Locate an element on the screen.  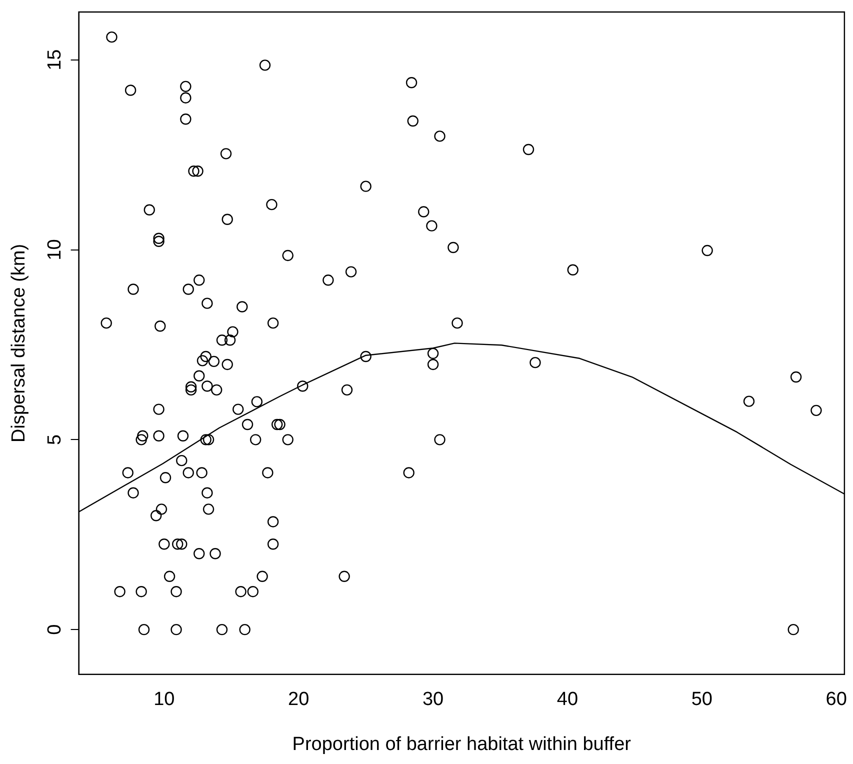
y-tick-label: 15 is located at coordinates (55, 59).